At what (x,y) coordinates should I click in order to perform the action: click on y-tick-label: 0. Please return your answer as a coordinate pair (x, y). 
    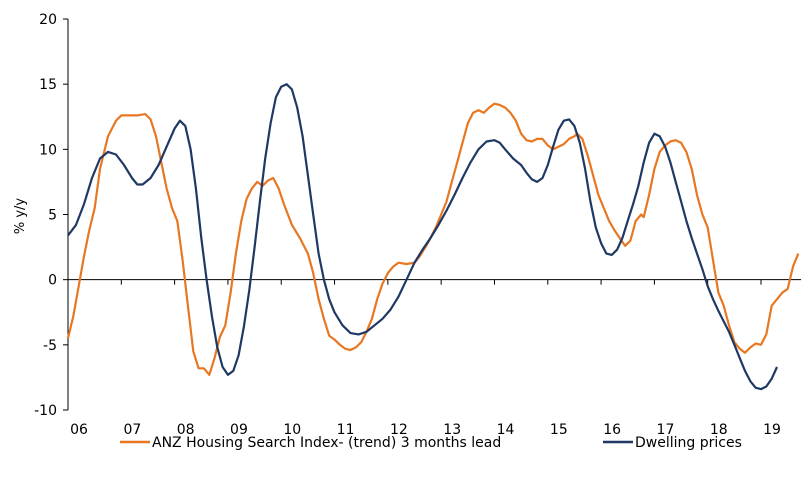
    Looking at the image, I should click on (52, 281).